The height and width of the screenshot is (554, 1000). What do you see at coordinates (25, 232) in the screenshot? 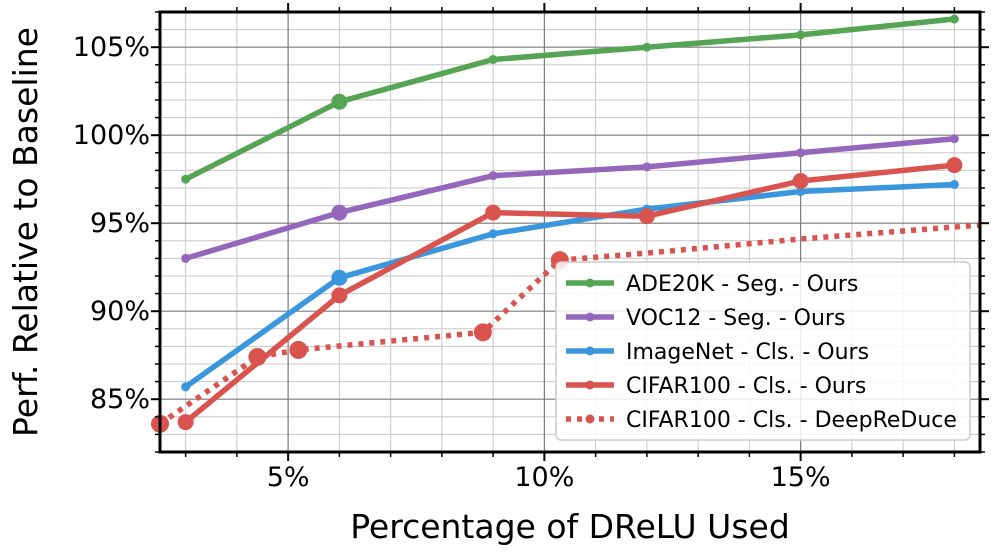
I see `y-axis-title: Perf. Relative to Baseline` at bounding box center [25, 232].